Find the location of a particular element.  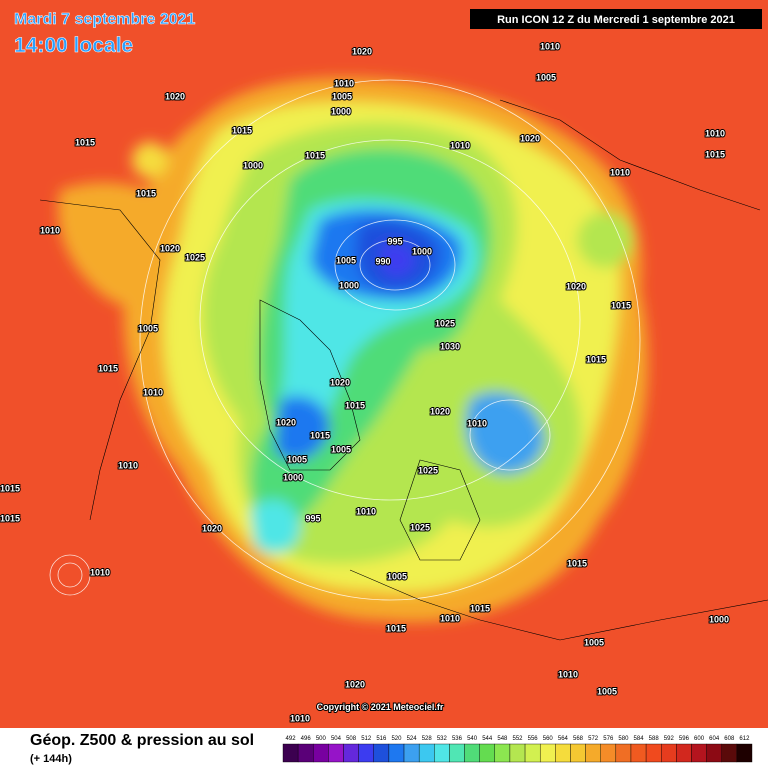

legend-label: 600 is located at coordinates (699, 739).